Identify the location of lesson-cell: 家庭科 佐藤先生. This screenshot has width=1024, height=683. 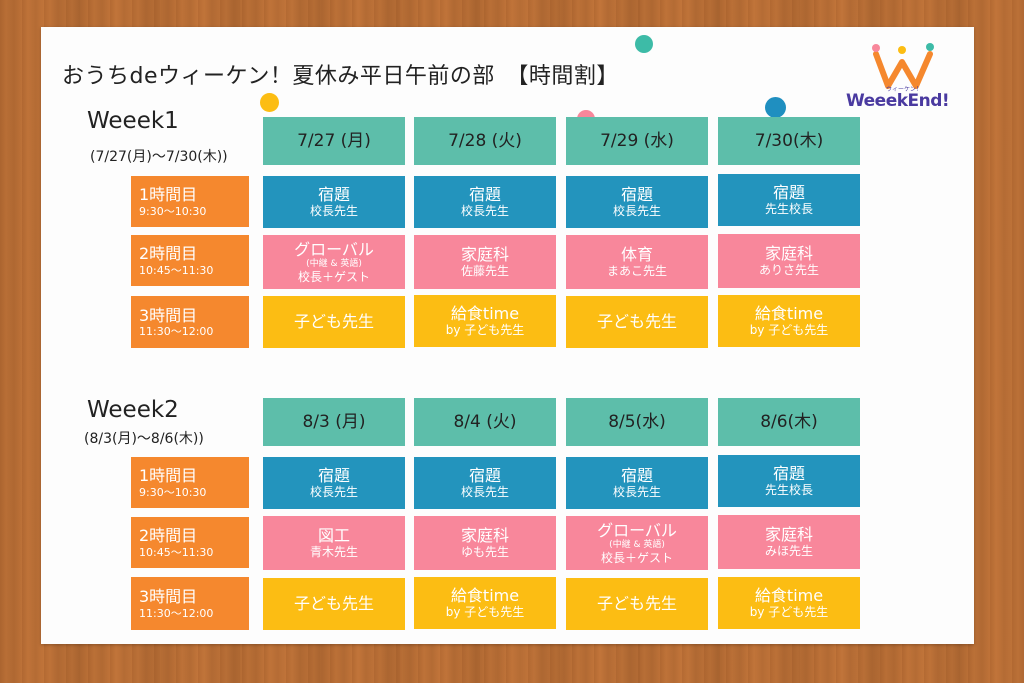
(485, 262).